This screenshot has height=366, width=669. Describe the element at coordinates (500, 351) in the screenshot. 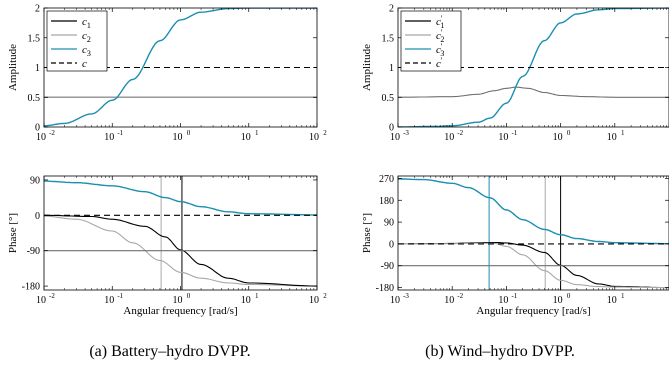

I see `caption-b: (b) Wind–hydro DVPP.` at that location.